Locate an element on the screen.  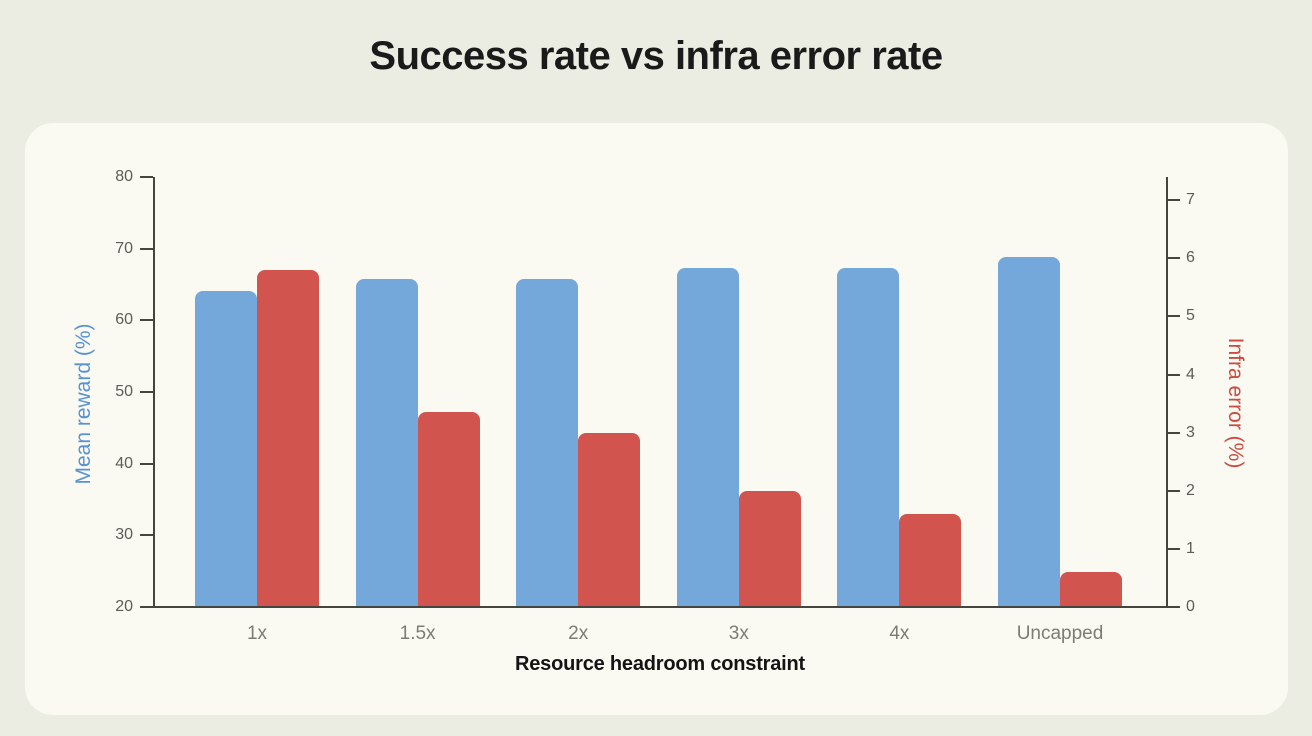
bottom-axis-spine is located at coordinates (660, 606).